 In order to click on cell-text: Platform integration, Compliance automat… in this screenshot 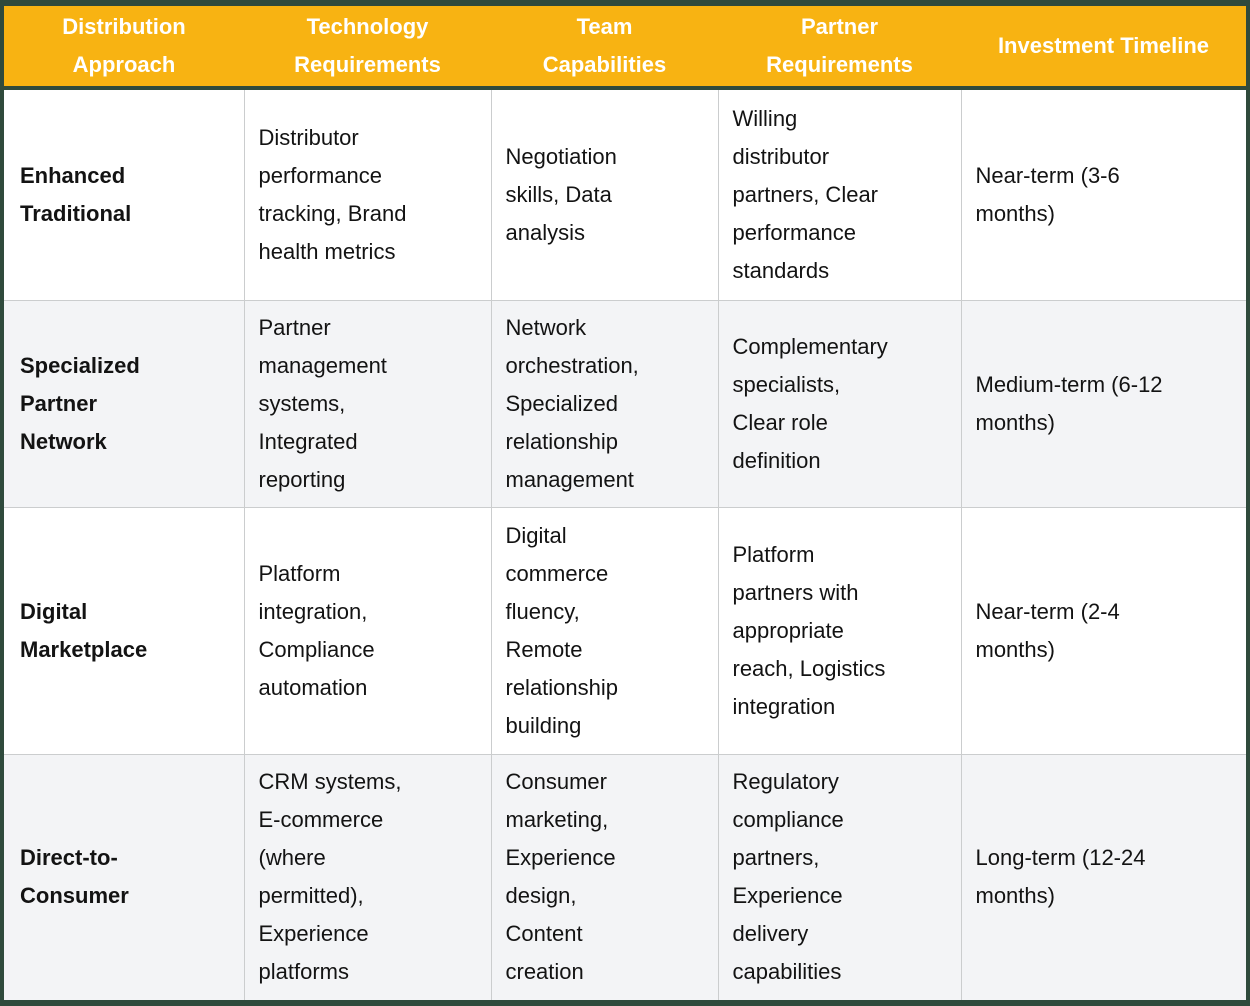, I will do `click(316, 631)`.